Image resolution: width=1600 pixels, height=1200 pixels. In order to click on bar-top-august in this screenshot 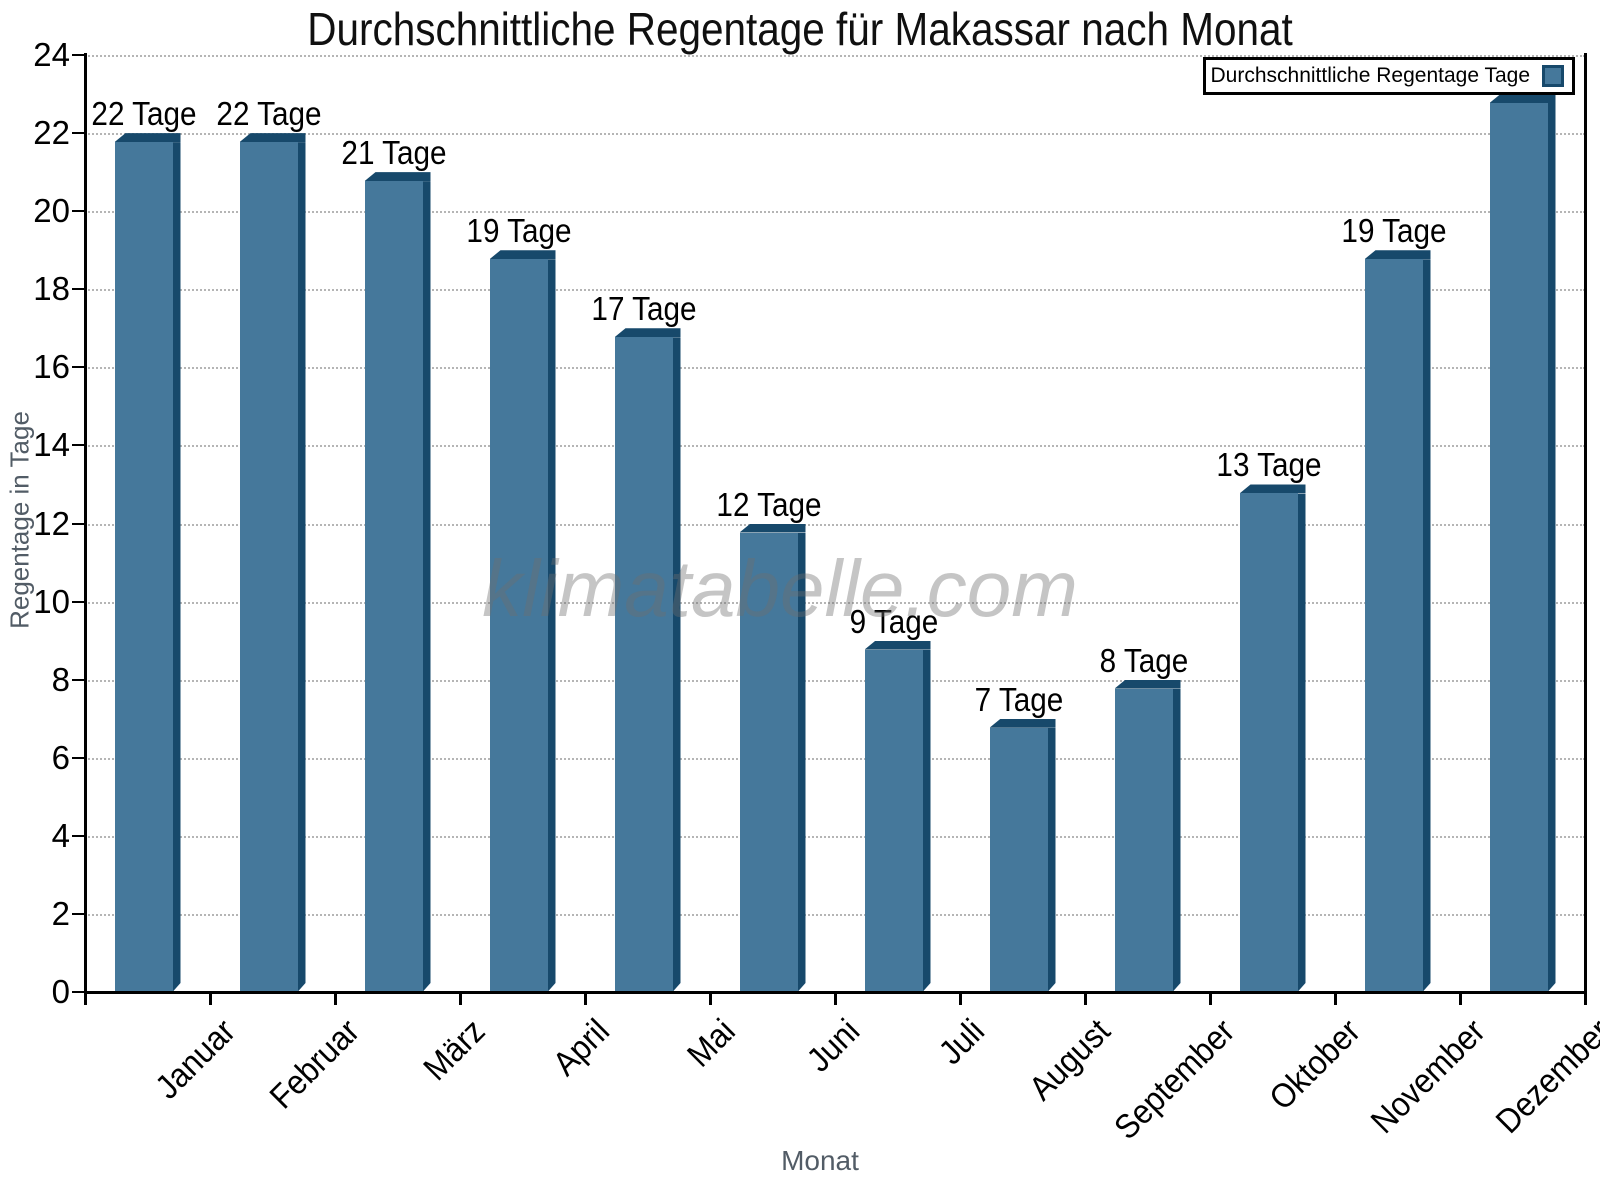, I will do `click(1022, 723)`.